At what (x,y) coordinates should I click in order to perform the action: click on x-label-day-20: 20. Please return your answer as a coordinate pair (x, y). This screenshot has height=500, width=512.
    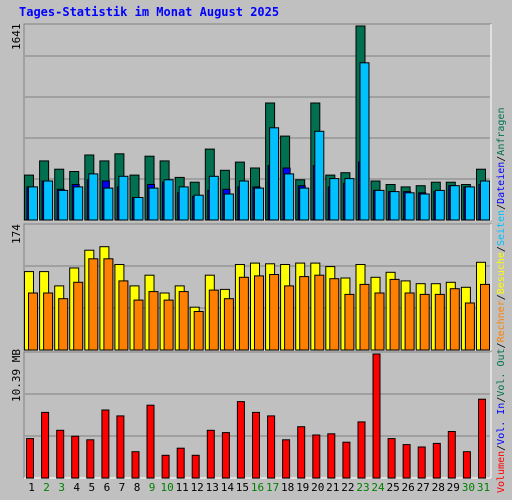
    Looking at the image, I should click on (318, 487).